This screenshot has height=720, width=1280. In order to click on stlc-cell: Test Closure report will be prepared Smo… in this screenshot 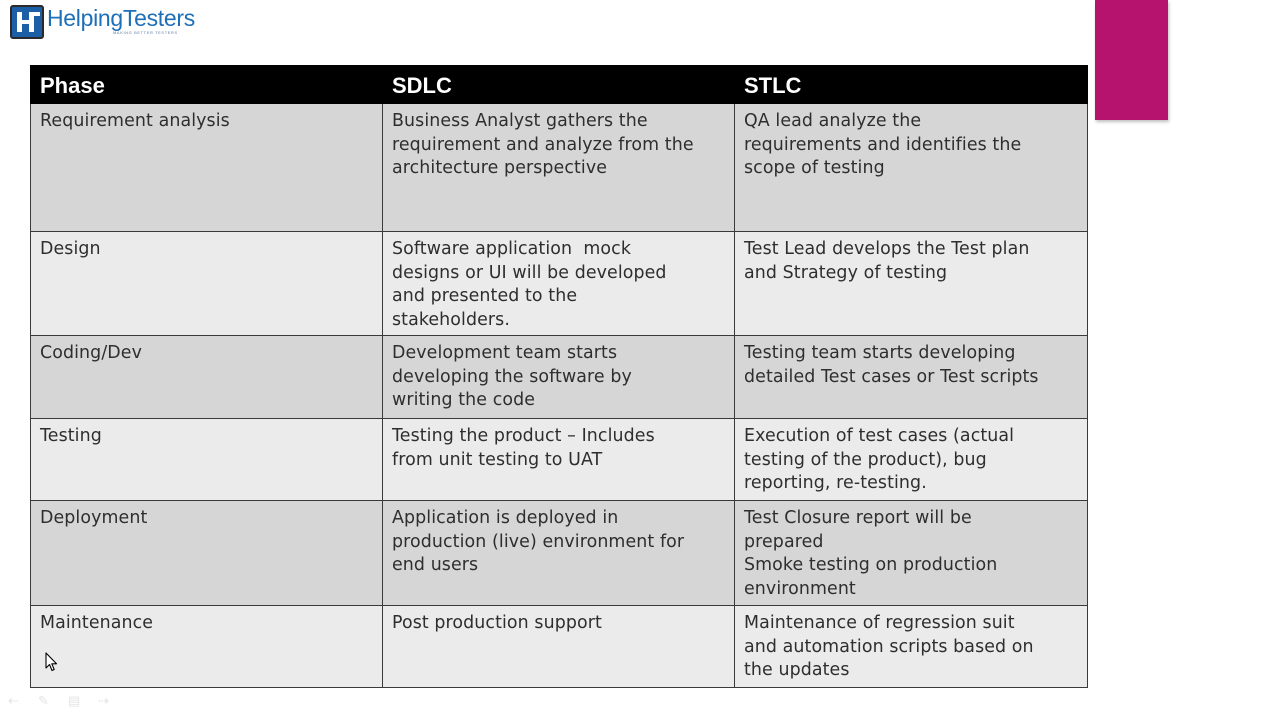, I will do `click(911, 553)`.